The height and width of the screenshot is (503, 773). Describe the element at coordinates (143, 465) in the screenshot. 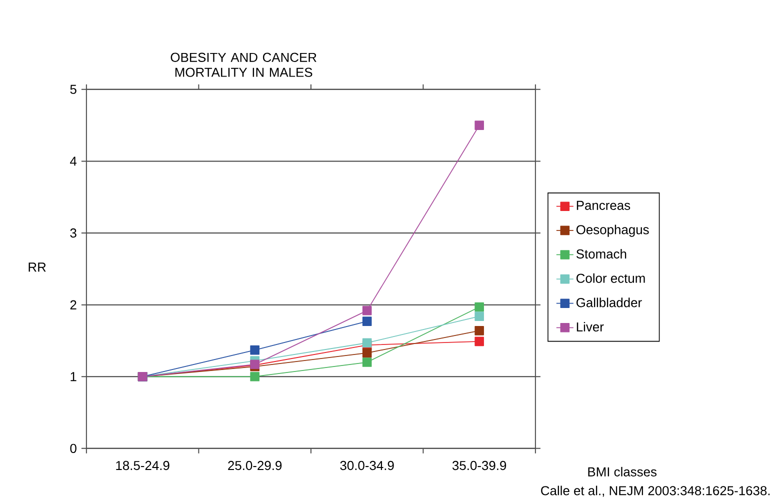

I see `x-tick-label: 18.5-24.9` at that location.